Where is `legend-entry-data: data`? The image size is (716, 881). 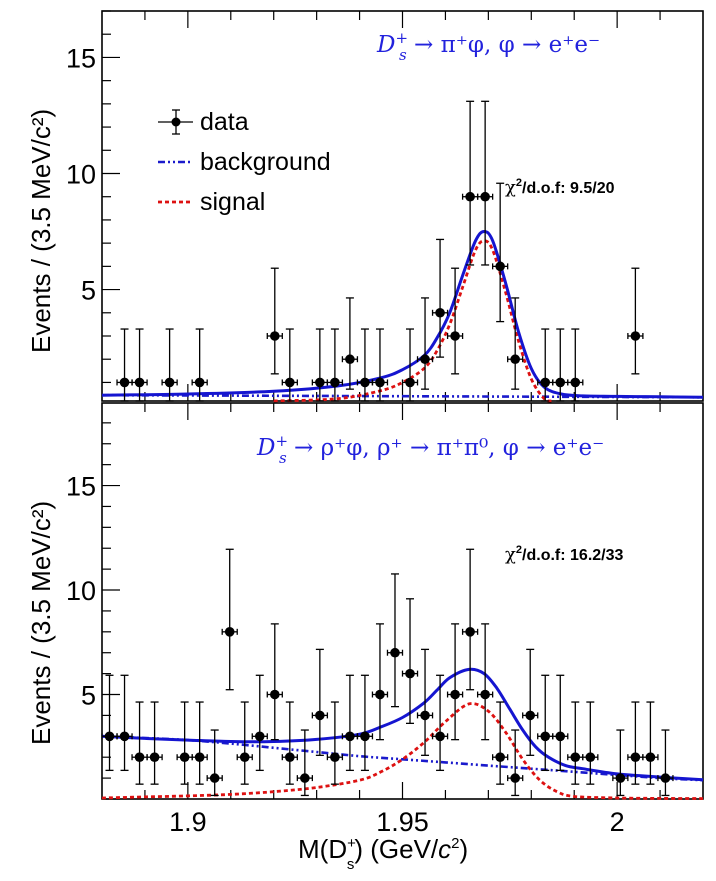 legend-entry-data: data is located at coordinates (203, 122).